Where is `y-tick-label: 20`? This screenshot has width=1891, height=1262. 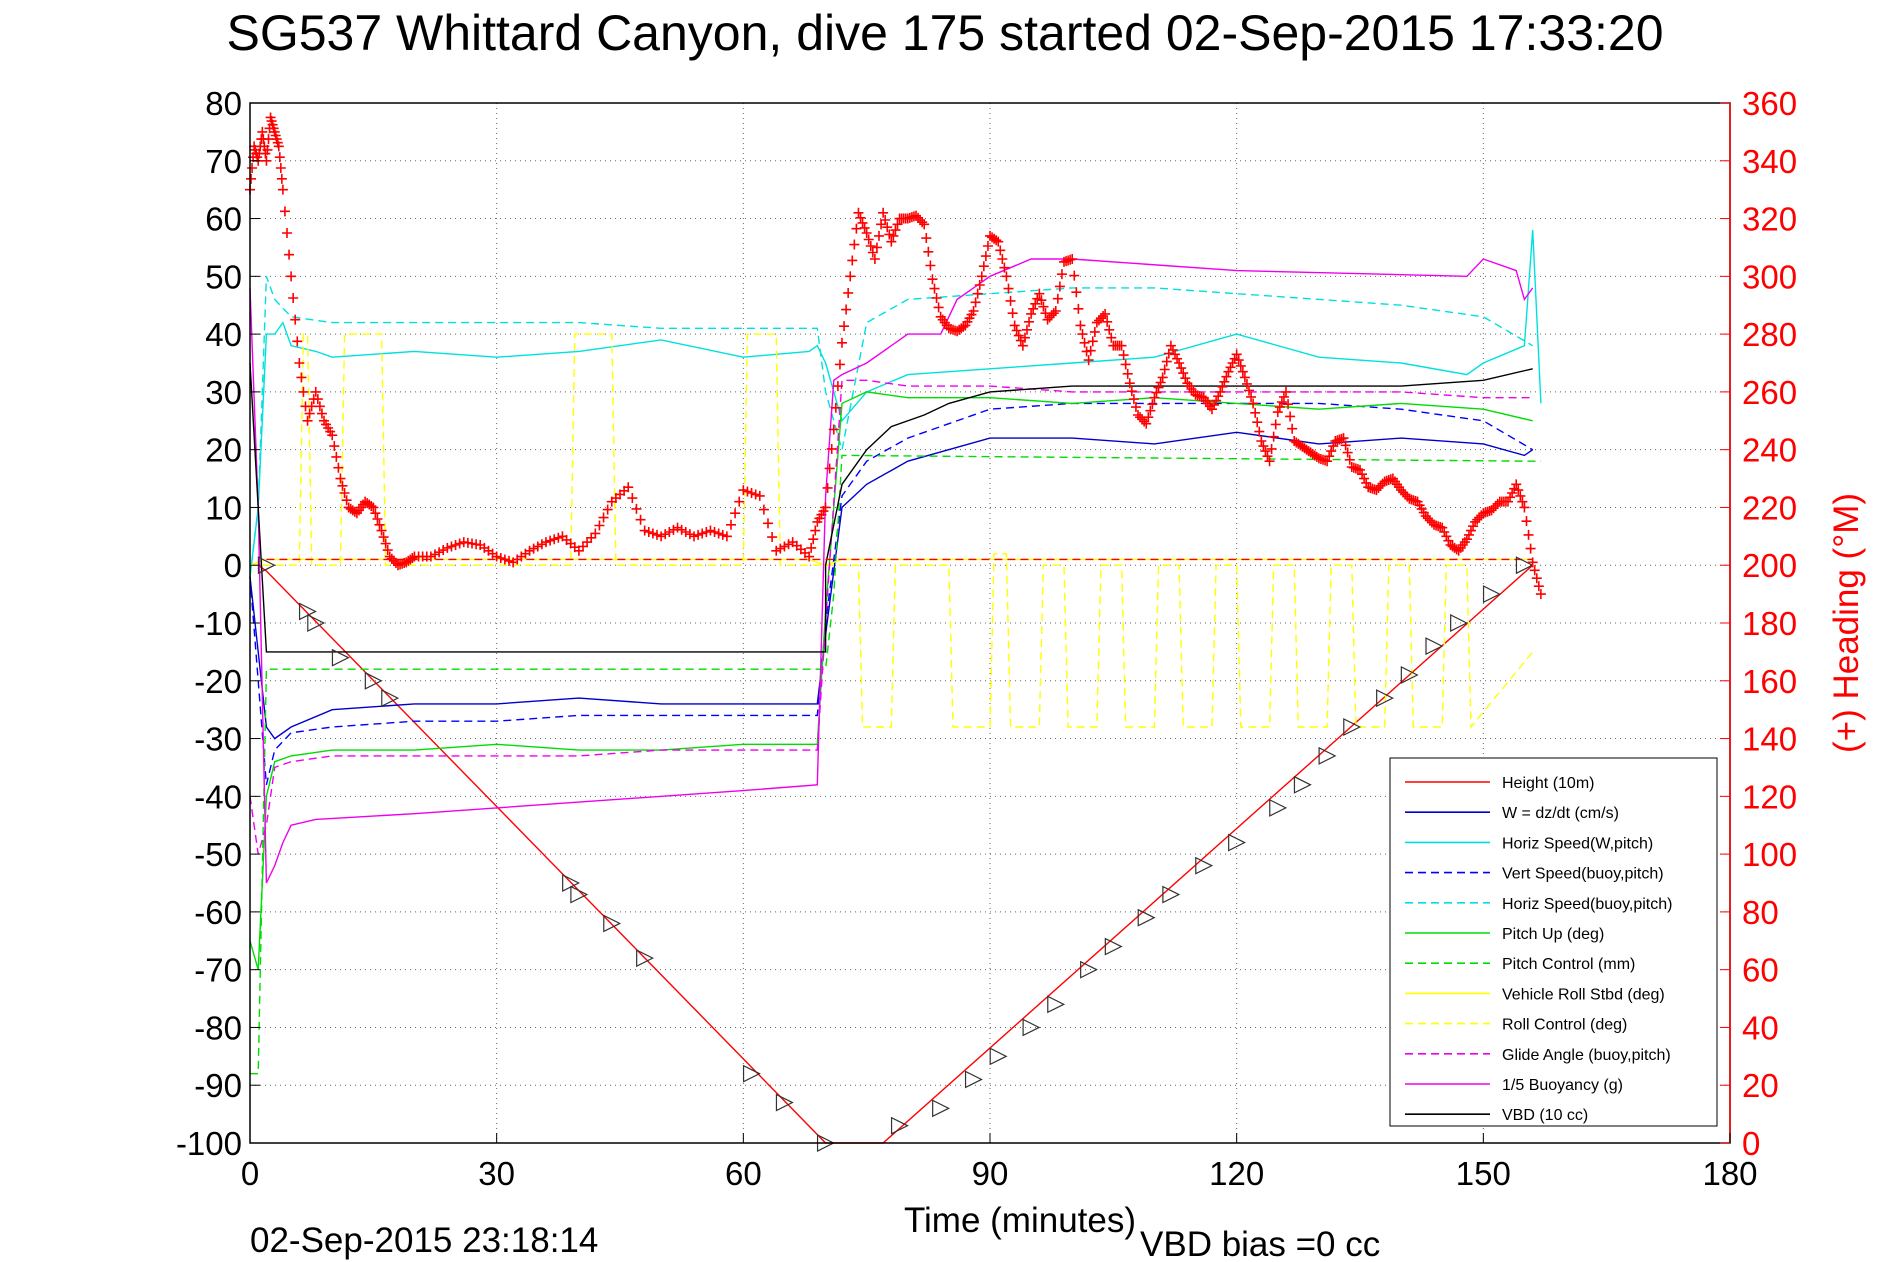
y-tick-label: 20 is located at coordinates (223, 450).